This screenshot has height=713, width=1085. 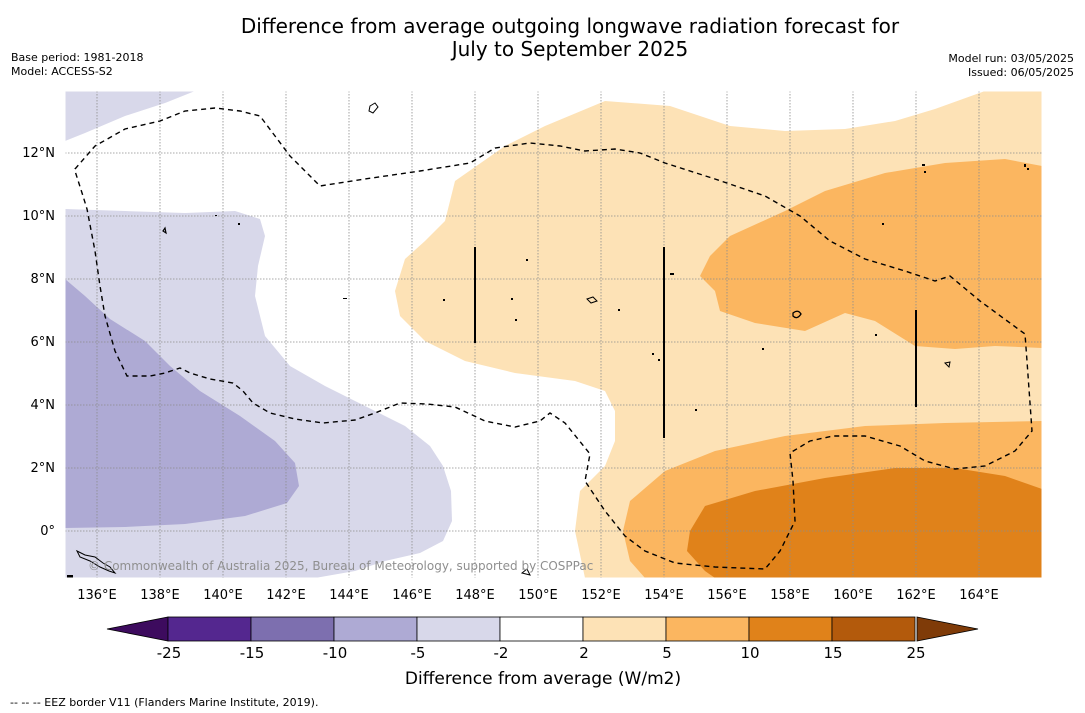 I want to click on model-text: Model: ACCESS-S2, so click(x=62, y=71).